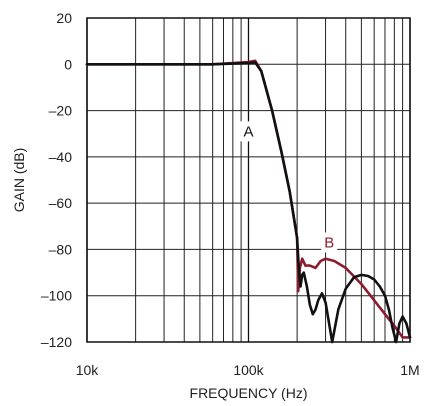 The image size is (435, 406). I want to click on x-tick-label: 10k, so click(88, 370).